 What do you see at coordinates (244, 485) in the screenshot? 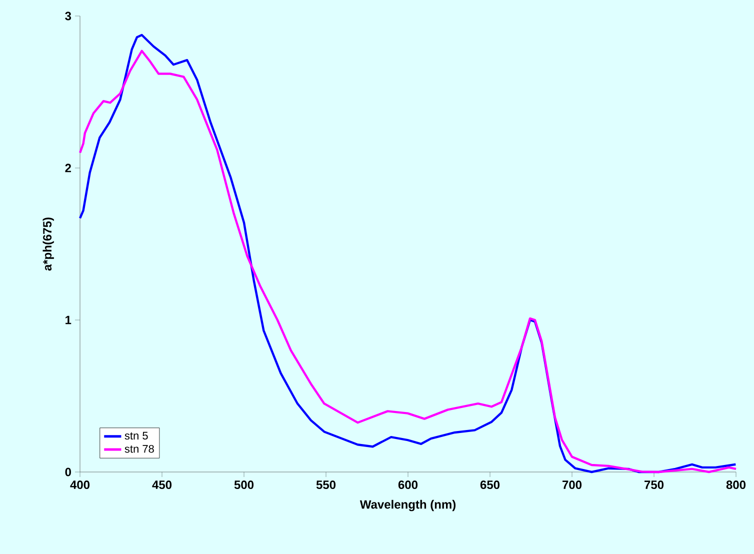
I see `x-tick-label: 500` at bounding box center [244, 485].